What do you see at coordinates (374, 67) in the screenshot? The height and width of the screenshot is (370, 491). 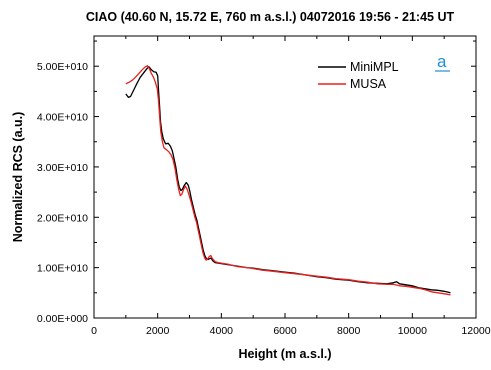 I see `legend-label: MiniMPL` at bounding box center [374, 67].